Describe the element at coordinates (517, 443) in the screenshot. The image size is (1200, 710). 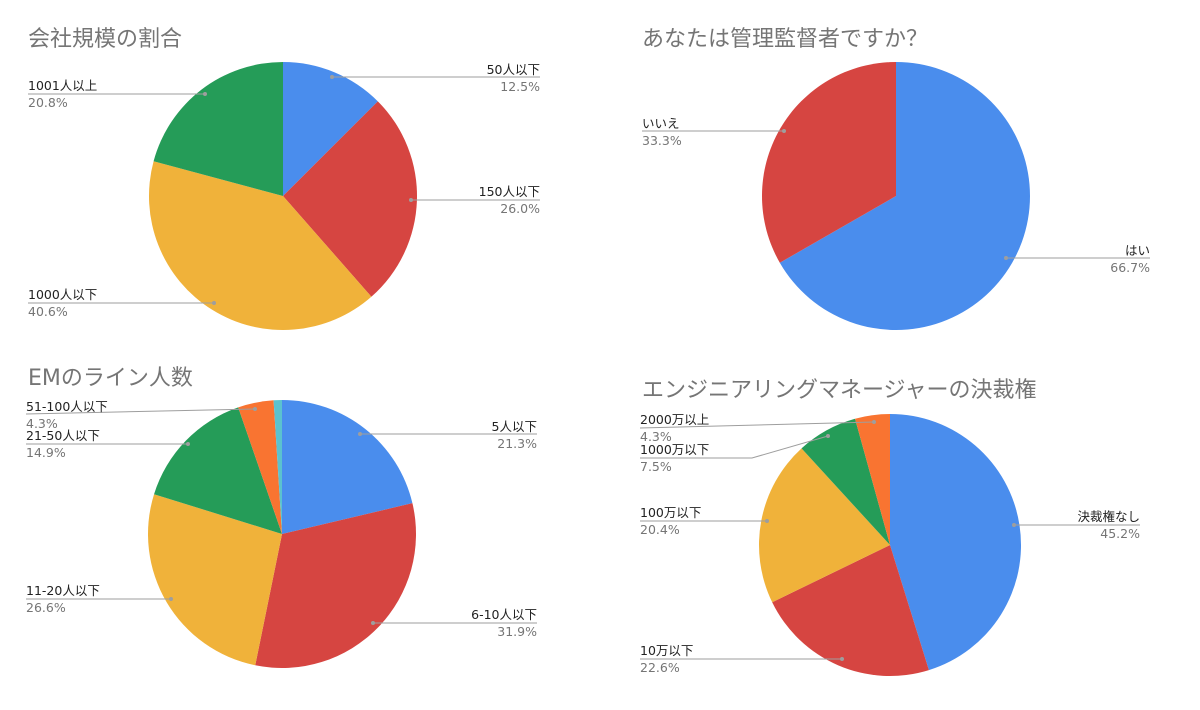
I see `slice-value: 21.3%` at that location.